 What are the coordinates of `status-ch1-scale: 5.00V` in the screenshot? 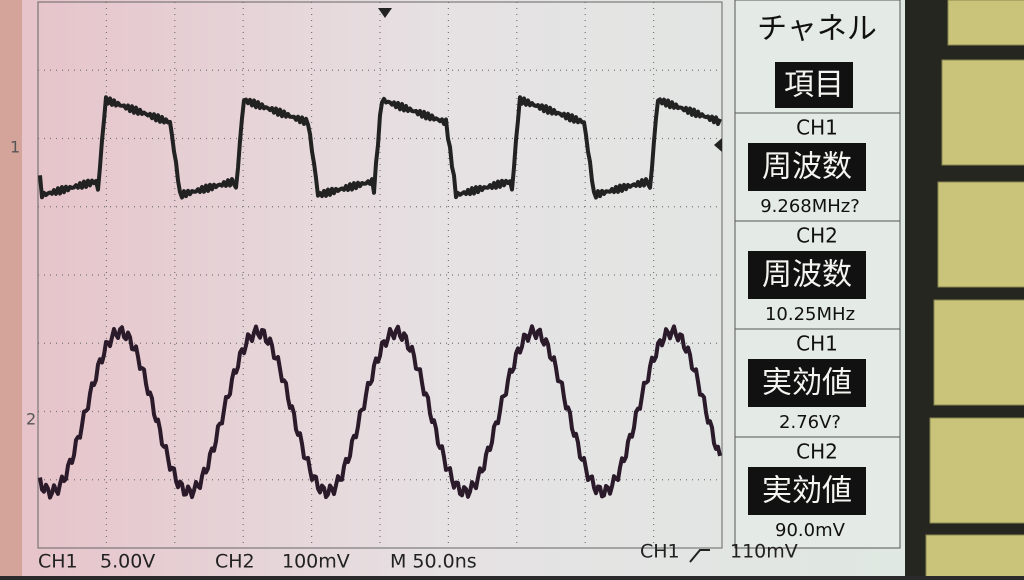 It's located at (127, 562).